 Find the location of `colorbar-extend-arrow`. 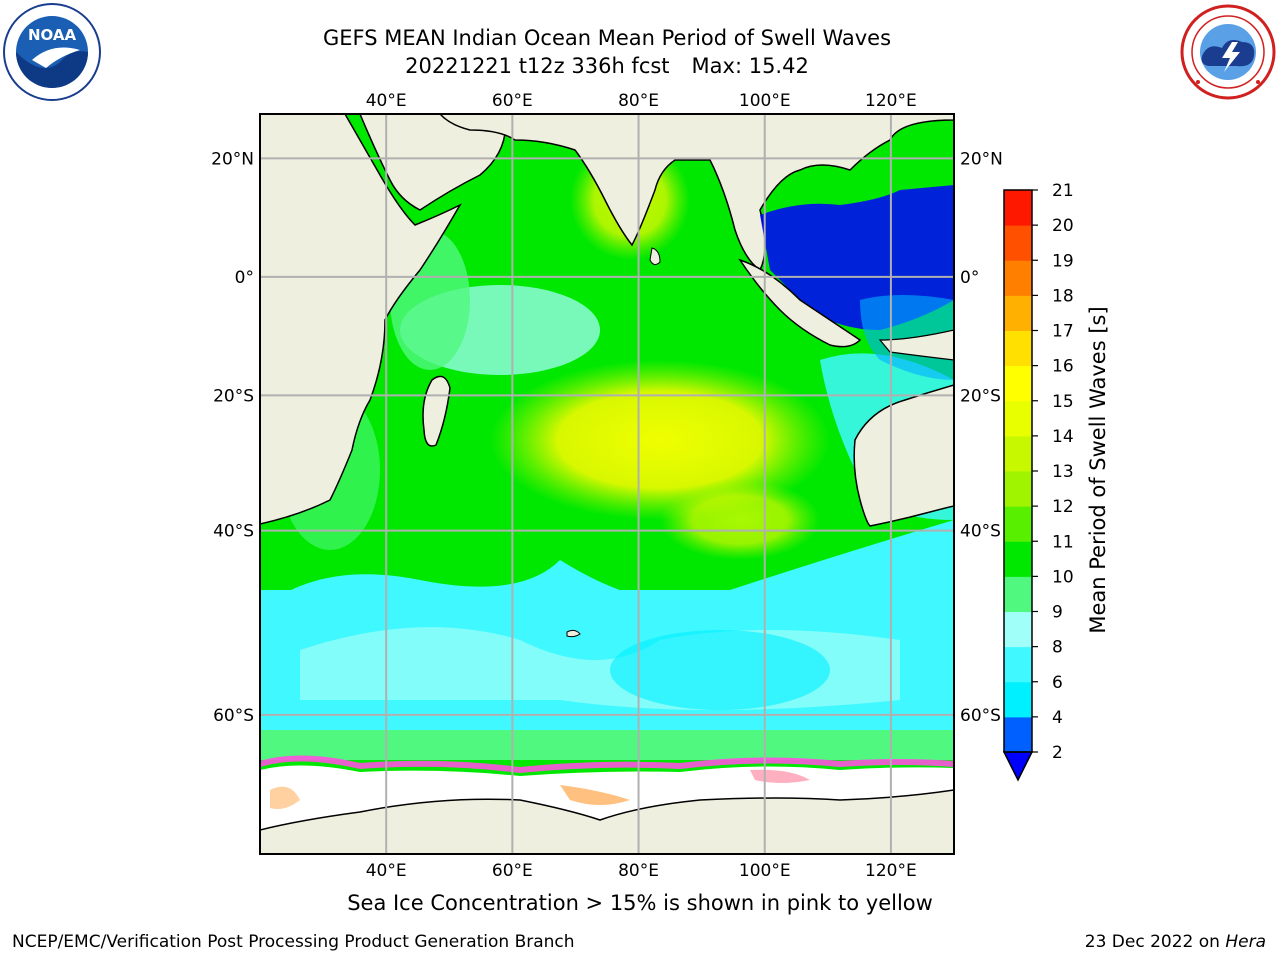

colorbar-extend-arrow is located at coordinates (1018, 766).